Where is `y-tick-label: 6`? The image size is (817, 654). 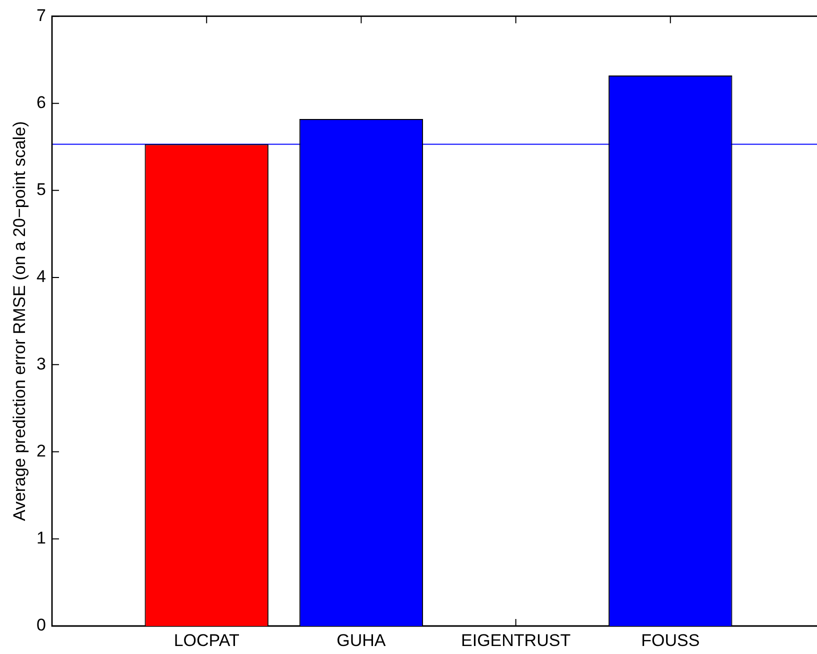 y-tick-label: 6 is located at coordinates (41, 102).